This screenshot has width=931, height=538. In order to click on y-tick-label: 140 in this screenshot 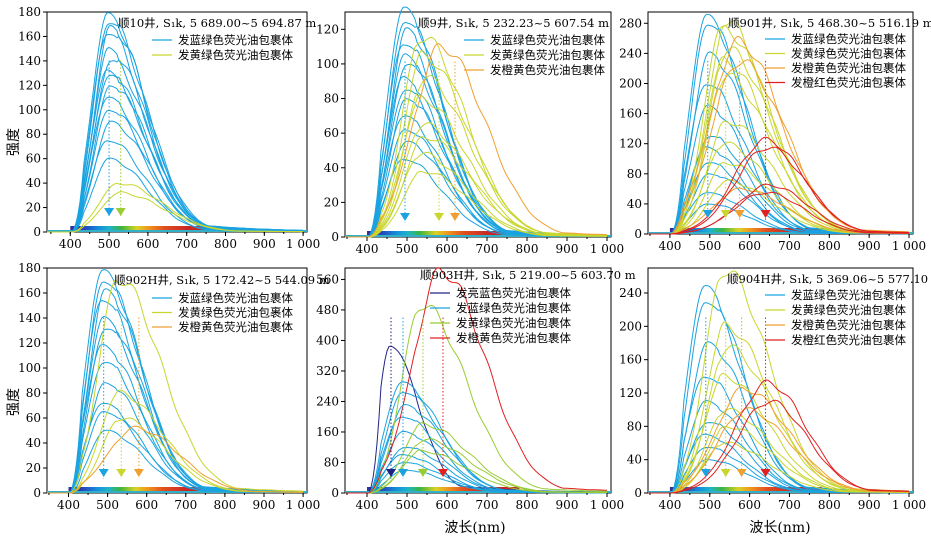, I will do `click(29, 61)`.